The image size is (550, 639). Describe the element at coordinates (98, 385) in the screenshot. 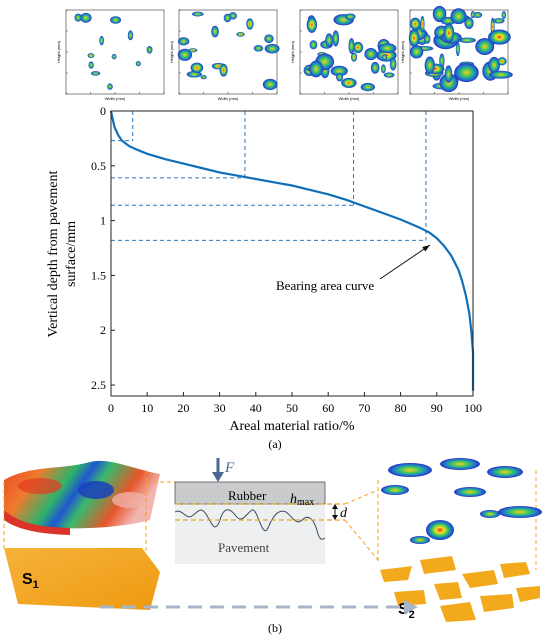

I see `y-tick-label: 2.5` at that location.